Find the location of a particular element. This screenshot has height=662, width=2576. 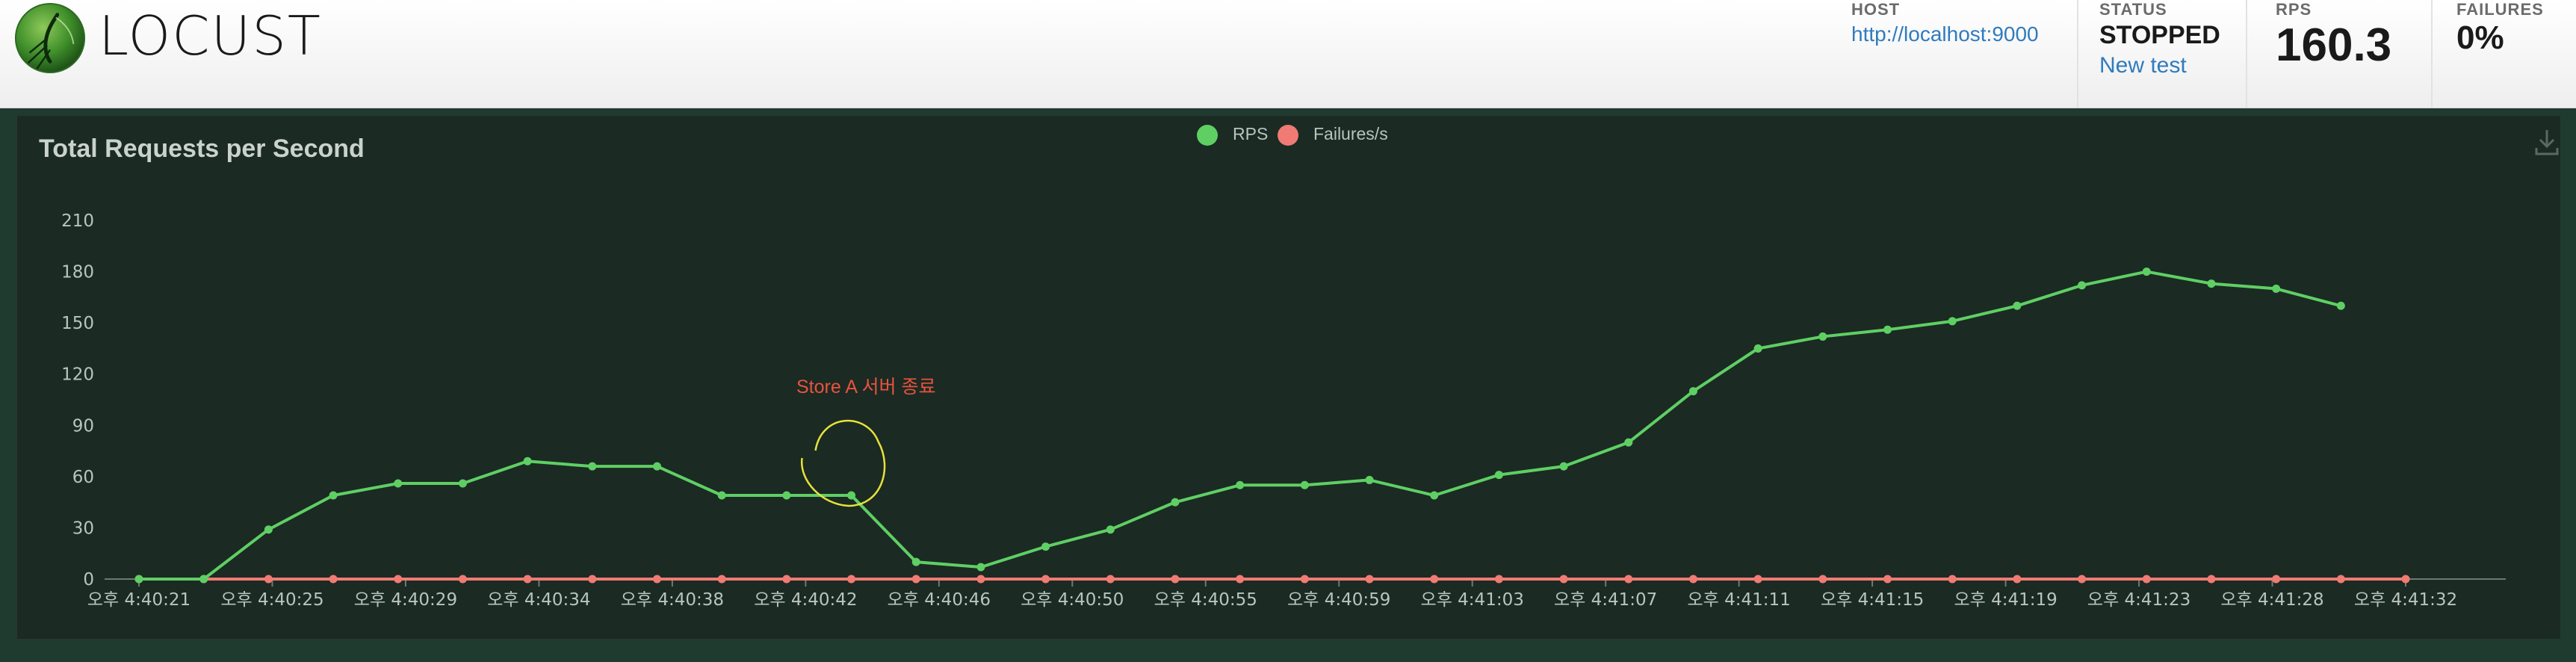

failures-label: FAILURES is located at coordinates (2500, 9).